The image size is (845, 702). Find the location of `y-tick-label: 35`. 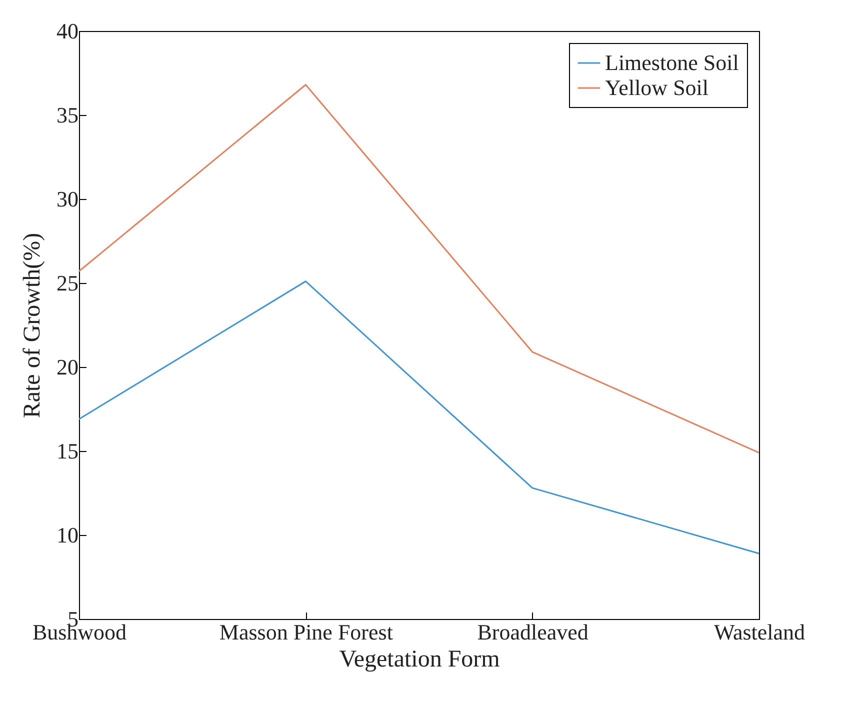

y-tick-label: 35 is located at coordinates (67, 115).